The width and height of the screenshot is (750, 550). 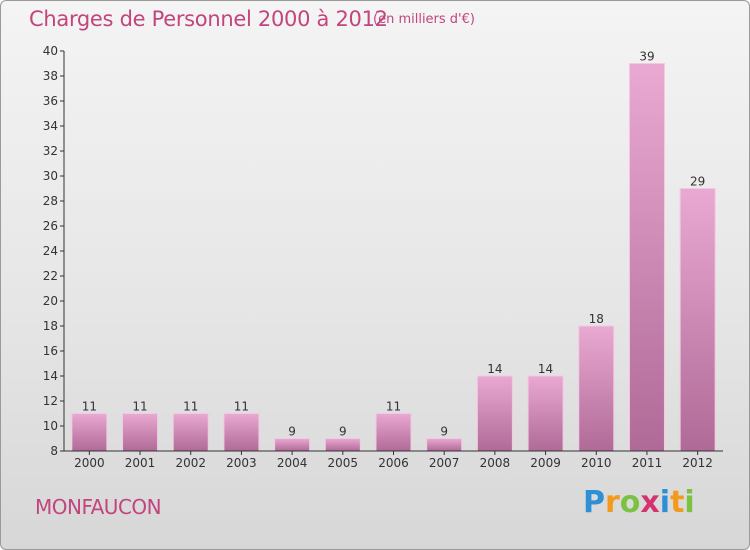 What do you see at coordinates (50, 401) in the screenshot?
I see `y-tick-label: 12` at bounding box center [50, 401].